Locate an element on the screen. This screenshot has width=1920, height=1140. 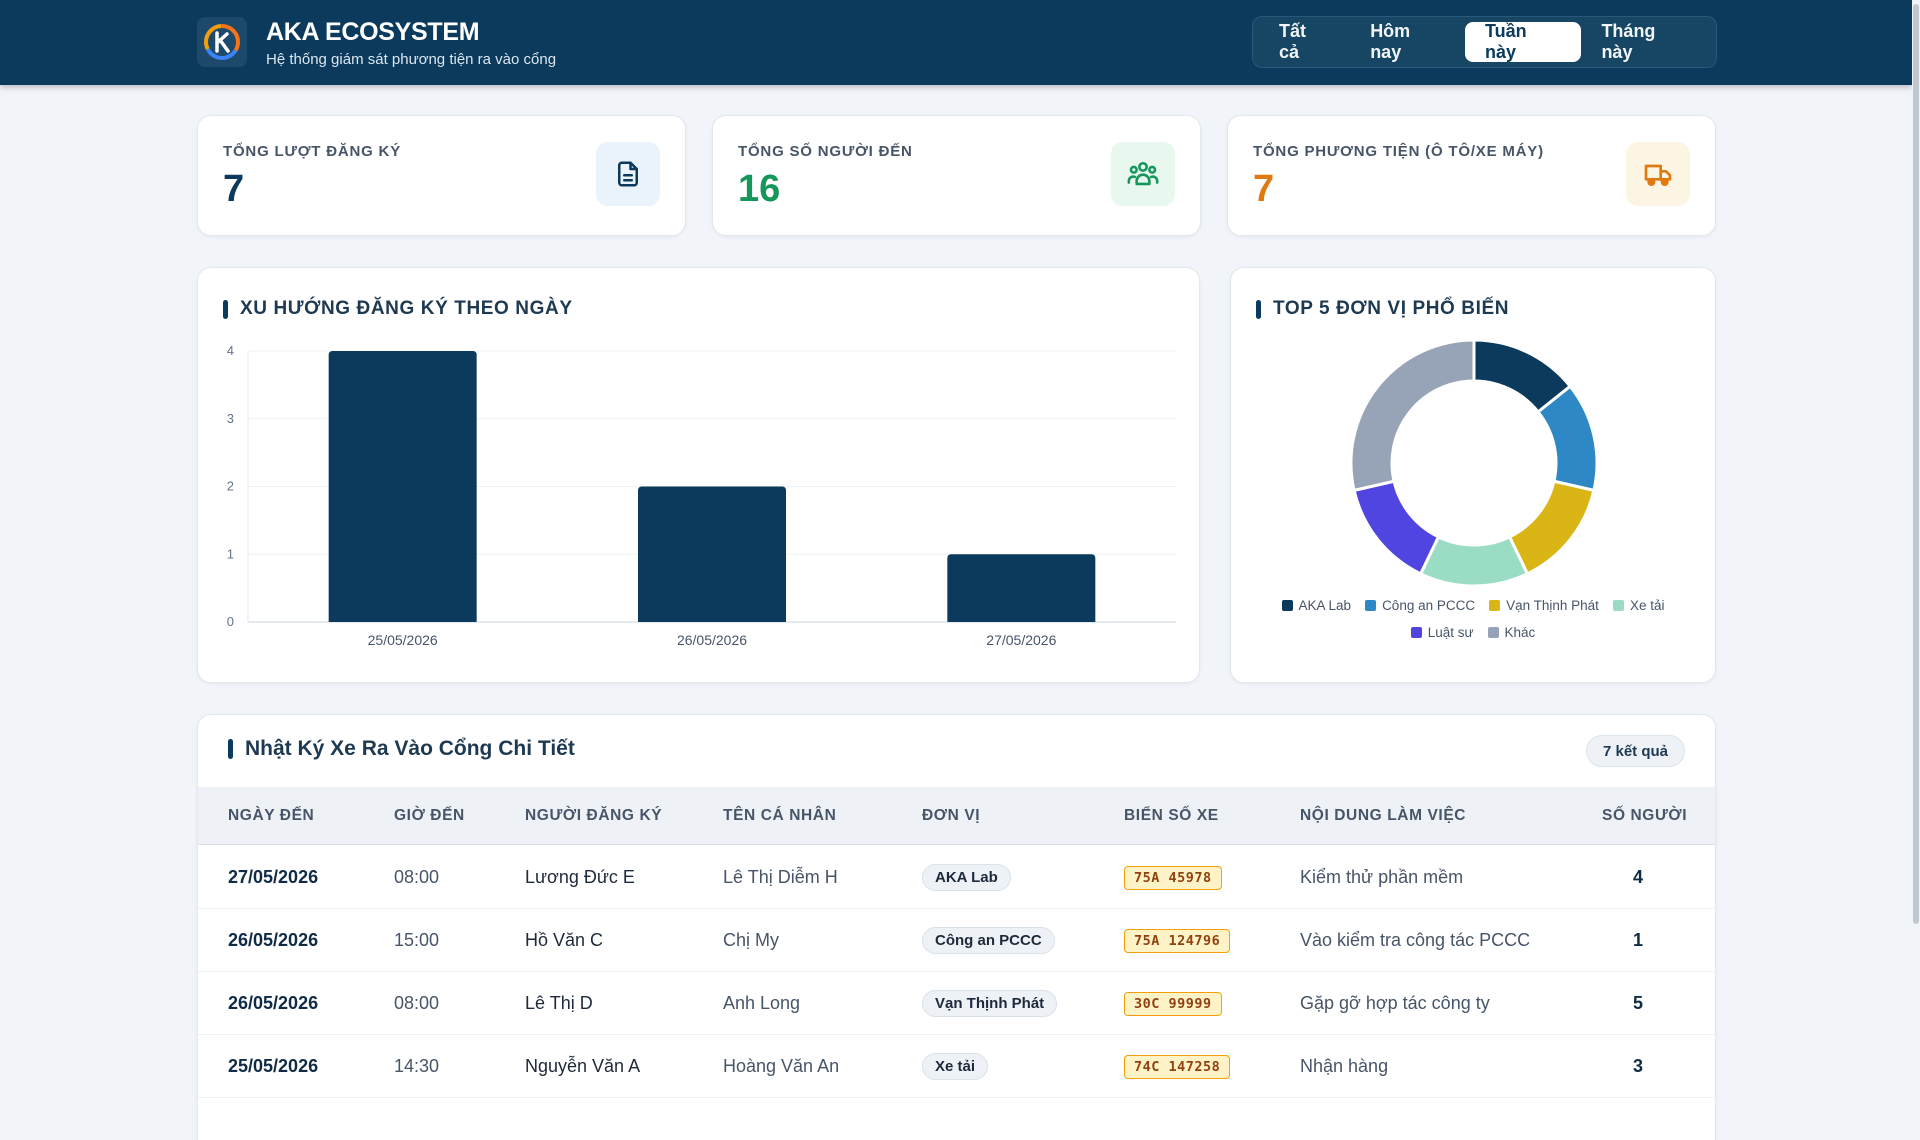
bar-chart: 0 1 2 3 4 25/05/2026 26/05/2026 27/05/2026 is located at coordinates (701, 495).